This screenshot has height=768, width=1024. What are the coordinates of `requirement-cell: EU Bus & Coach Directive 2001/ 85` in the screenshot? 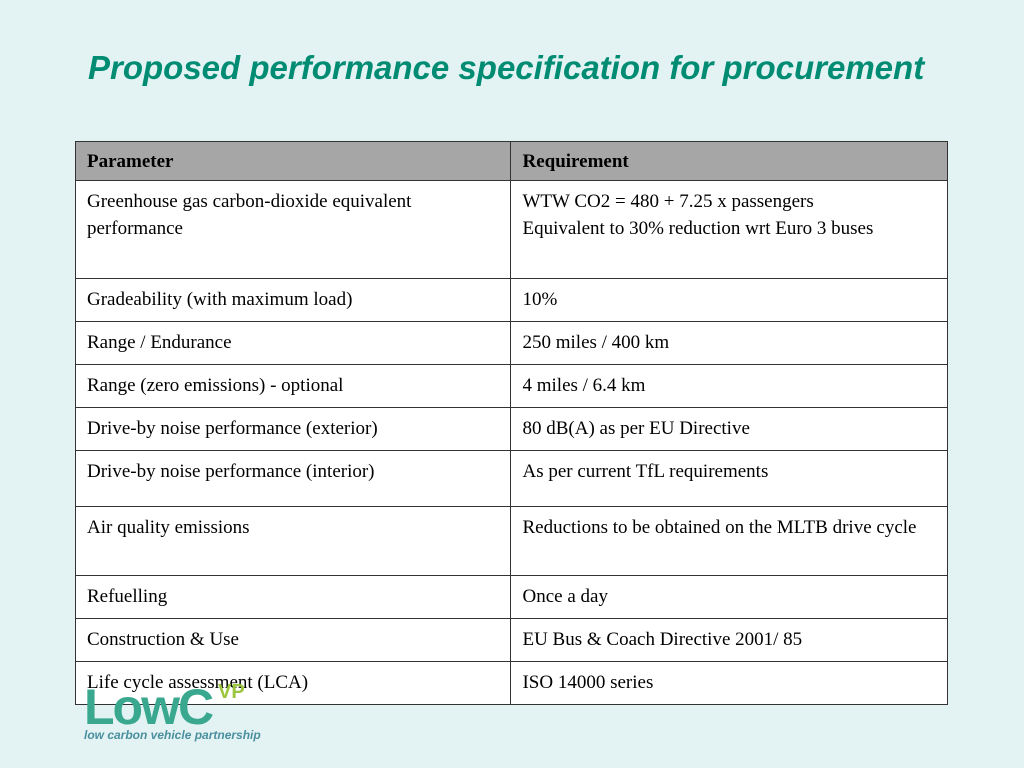 It's located at (729, 640).